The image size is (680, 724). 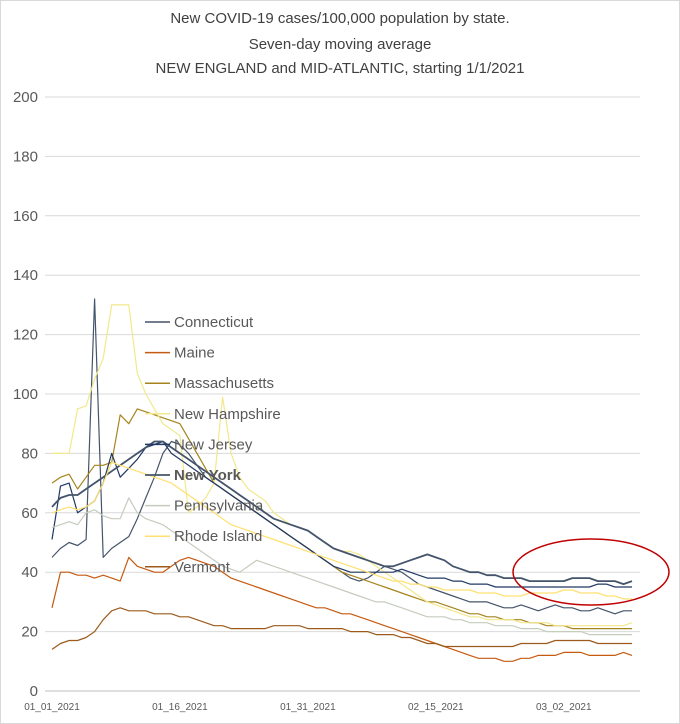 What do you see at coordinates (25, 216) in the screenshot?
I see `y-tick-label: 160` at bounding box center [25, 216].